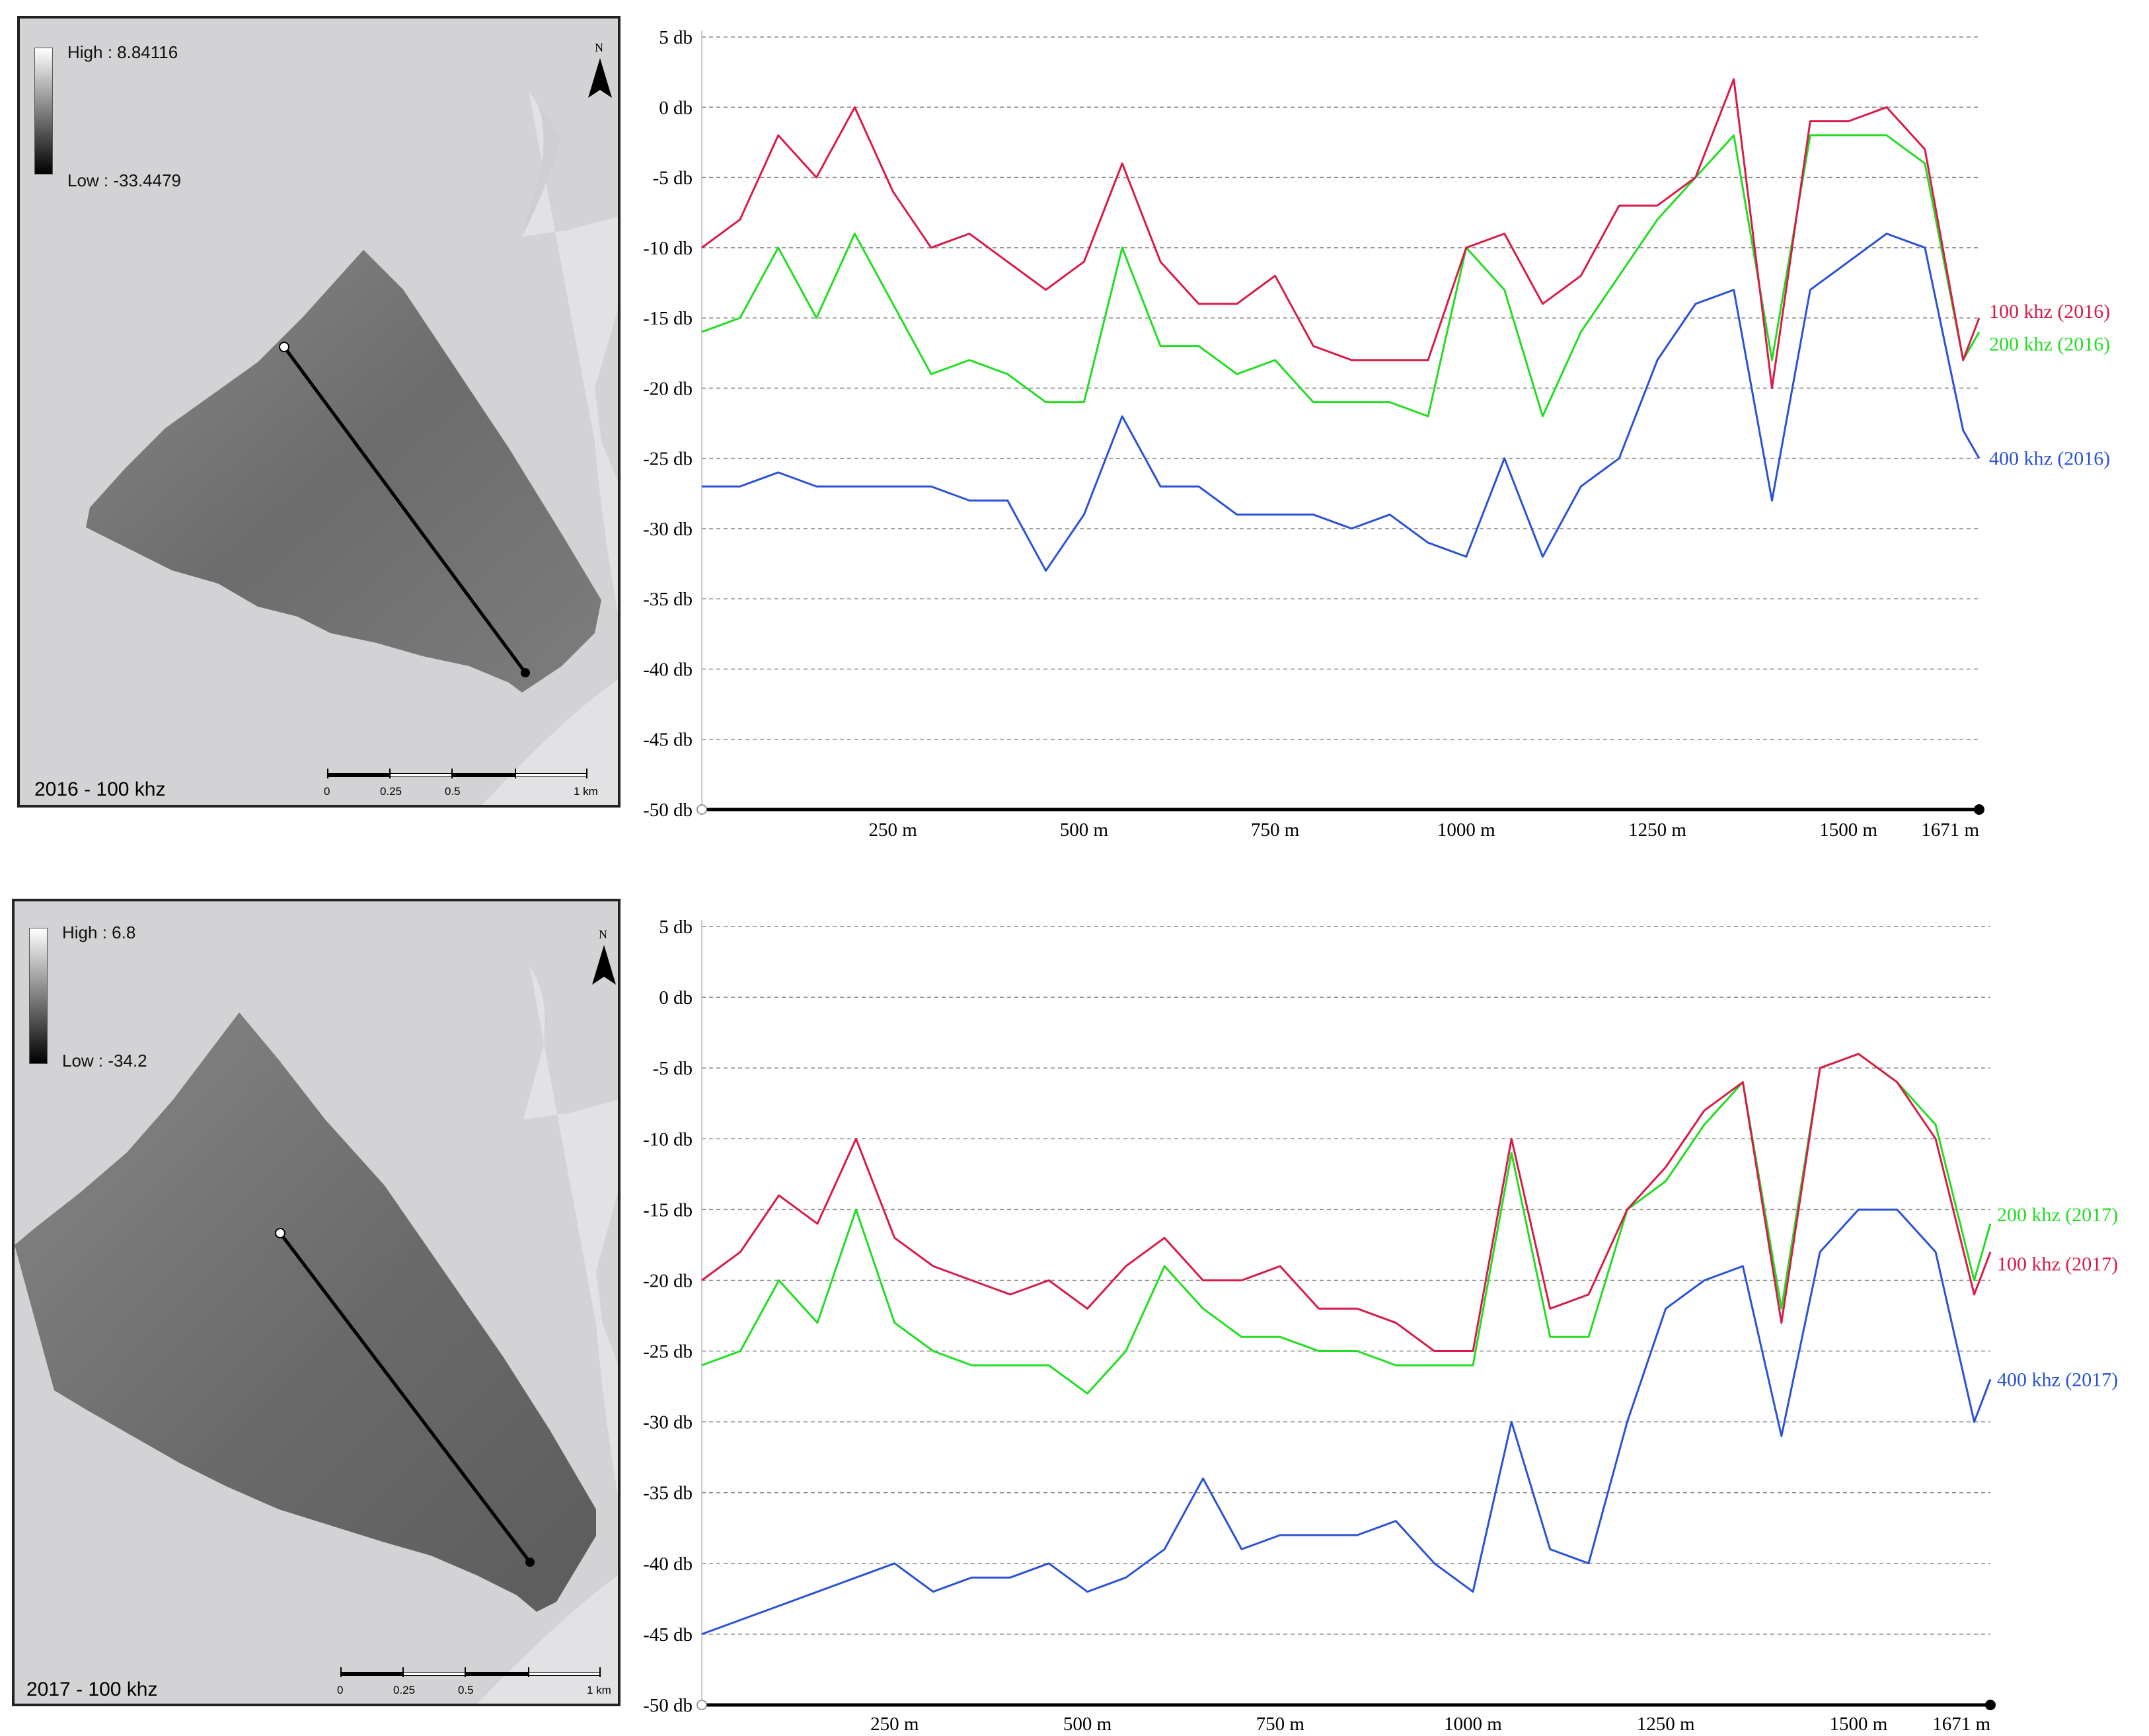  I want to click on map-graphic-2016, so click(352, 431).